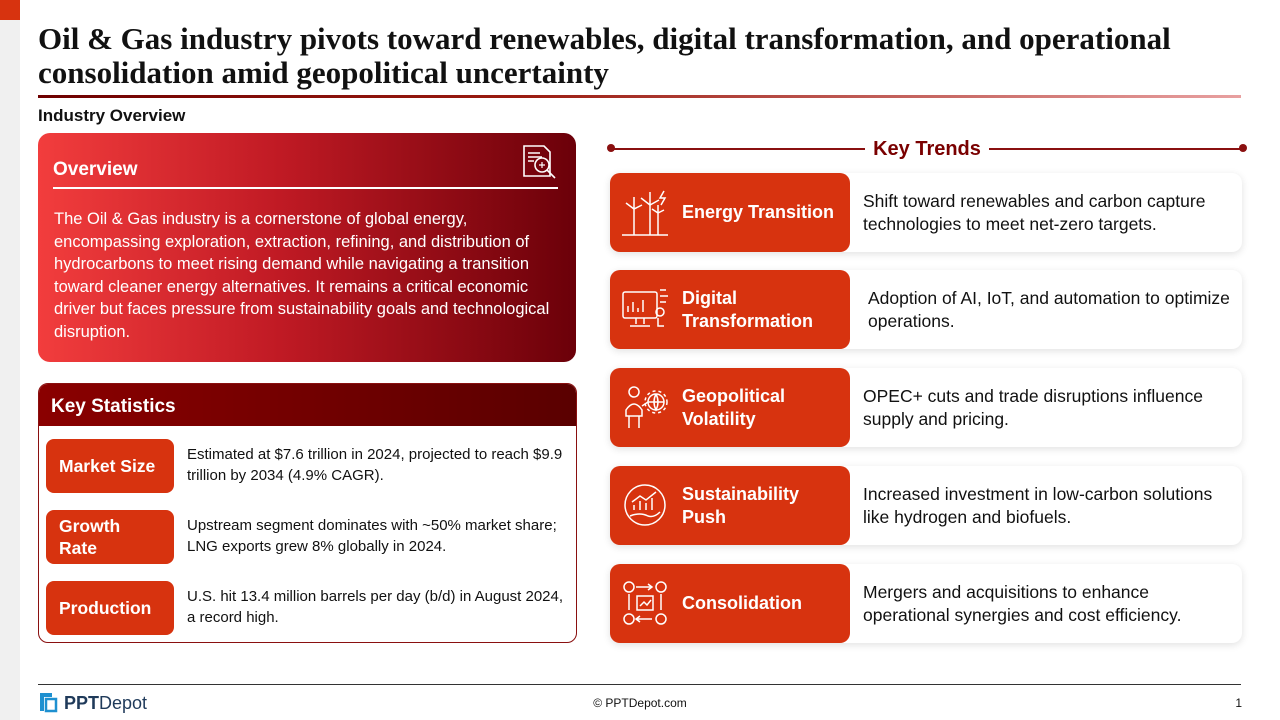 The image size is (1280, 720). Describe the element at coordinates (1238, 703) in the screenshot. I see `page-number: 1` at that location.